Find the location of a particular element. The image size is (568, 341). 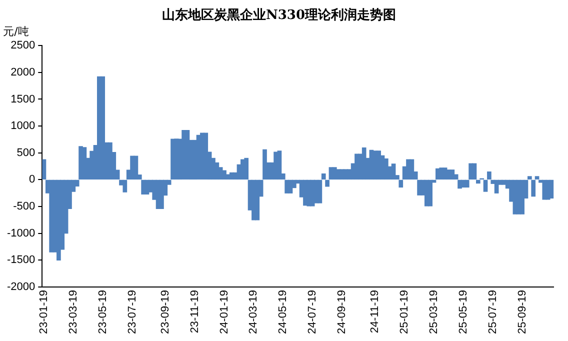

x-tick-label: 24-01-19 is located at coordinates (224, 312).